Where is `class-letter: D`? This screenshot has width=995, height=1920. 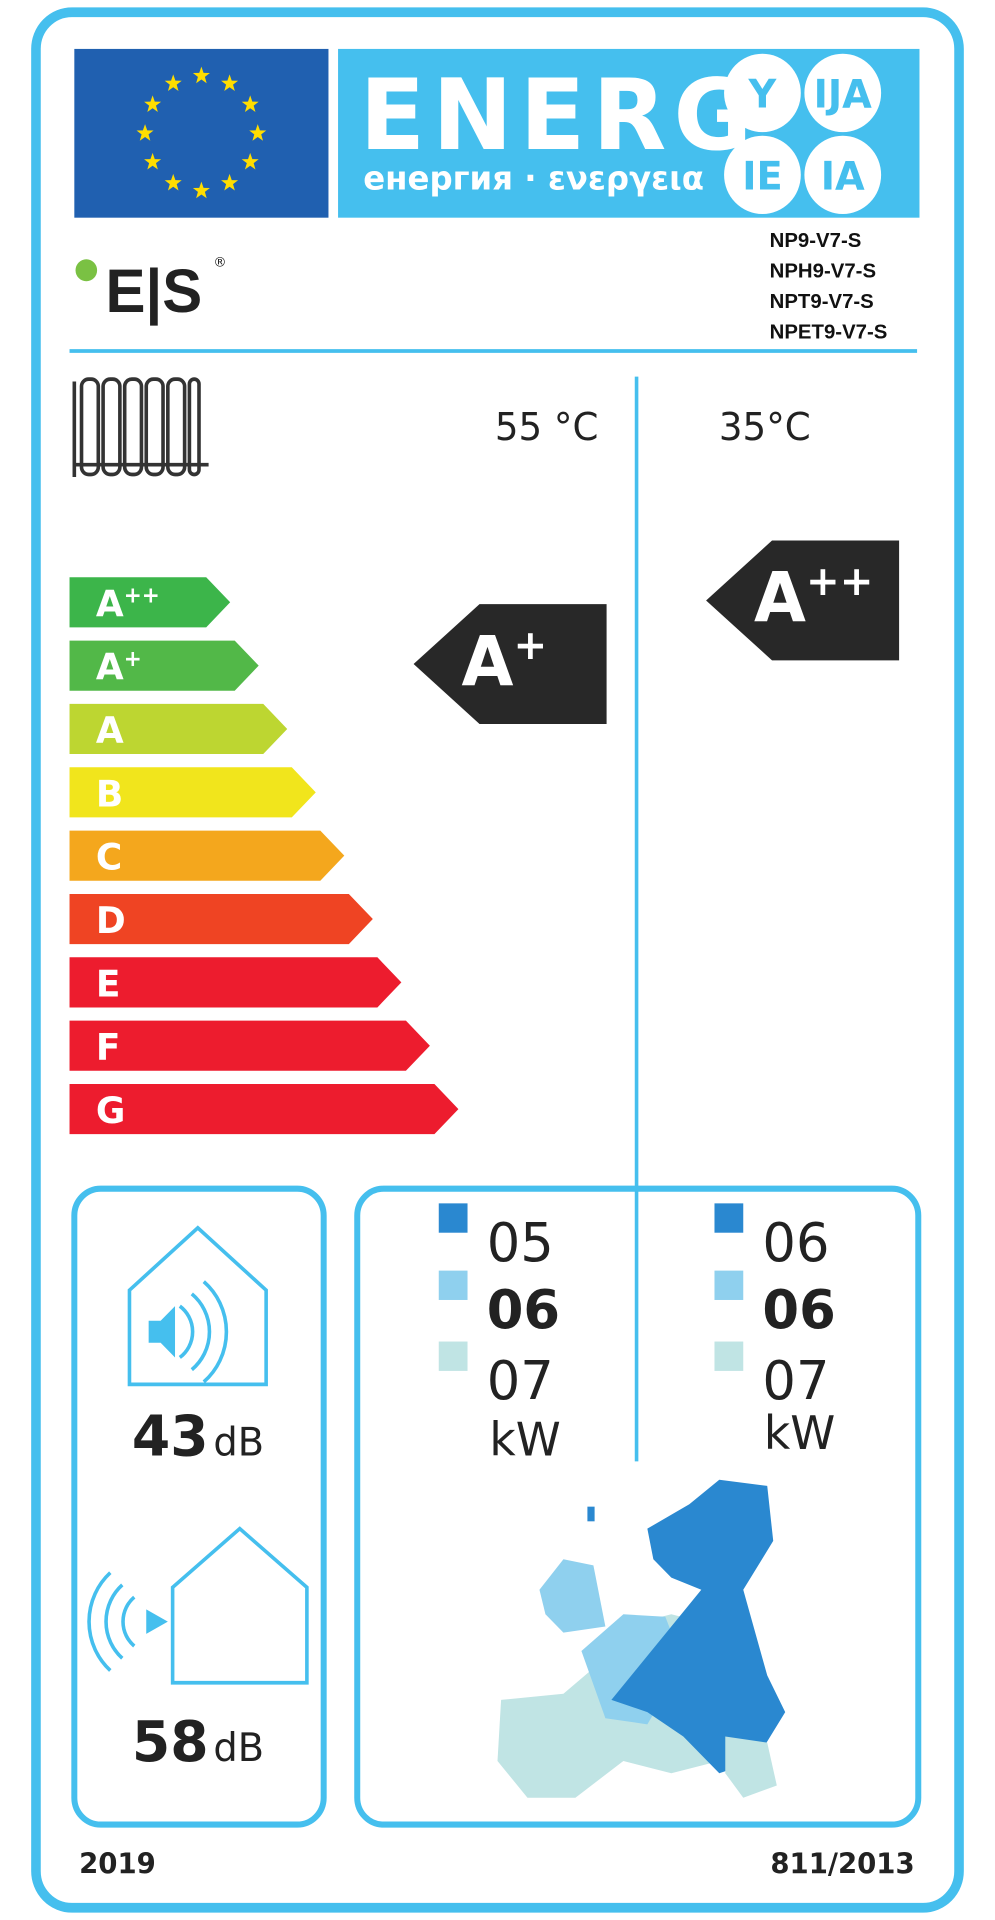 class-letter: D is located at coordinates (111, 920).